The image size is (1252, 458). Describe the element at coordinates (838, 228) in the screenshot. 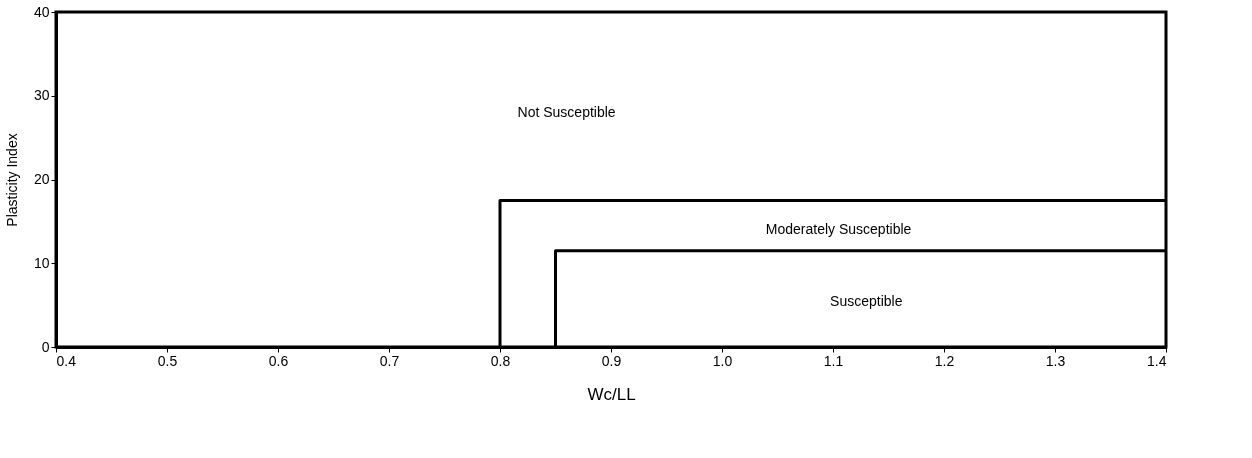

I see `annotation: Moderately Susceptible` at that location.